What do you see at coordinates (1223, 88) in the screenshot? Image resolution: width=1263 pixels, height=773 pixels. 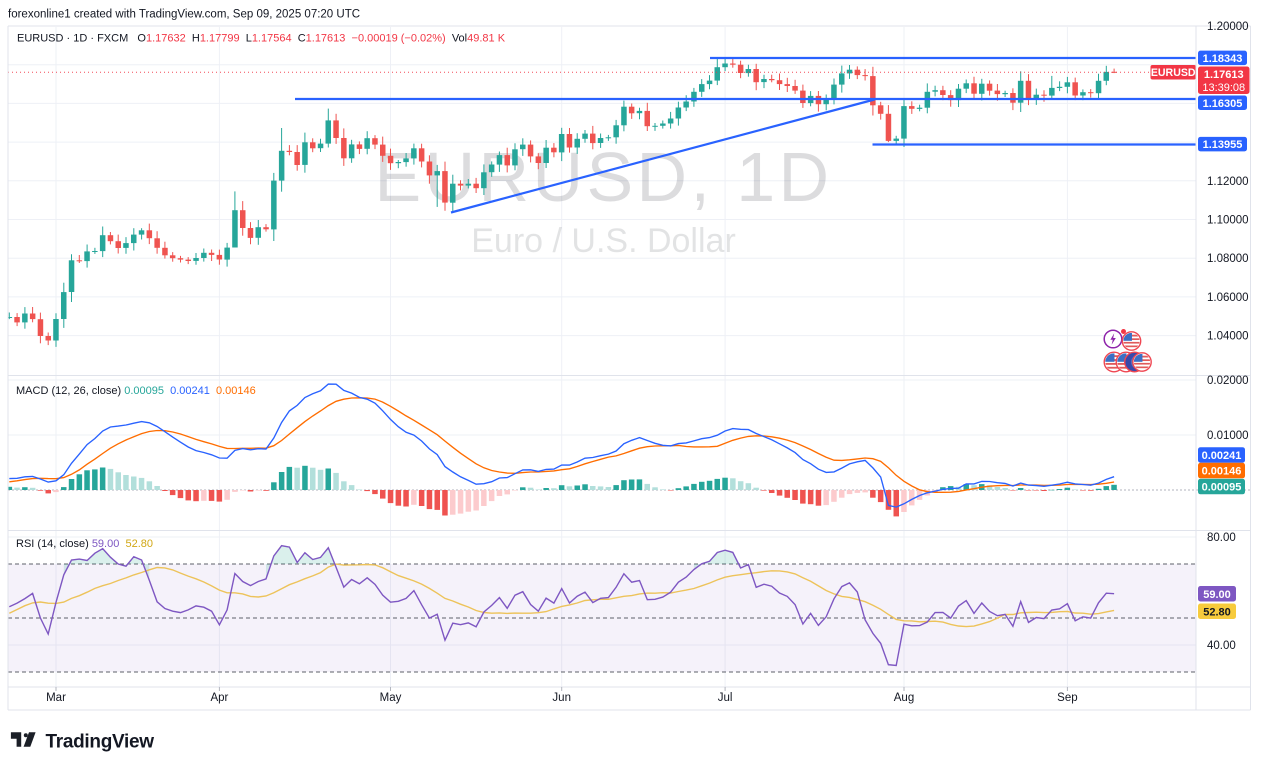 I see `svg-text: 13:39:08` at bounding box center [1223, 88].